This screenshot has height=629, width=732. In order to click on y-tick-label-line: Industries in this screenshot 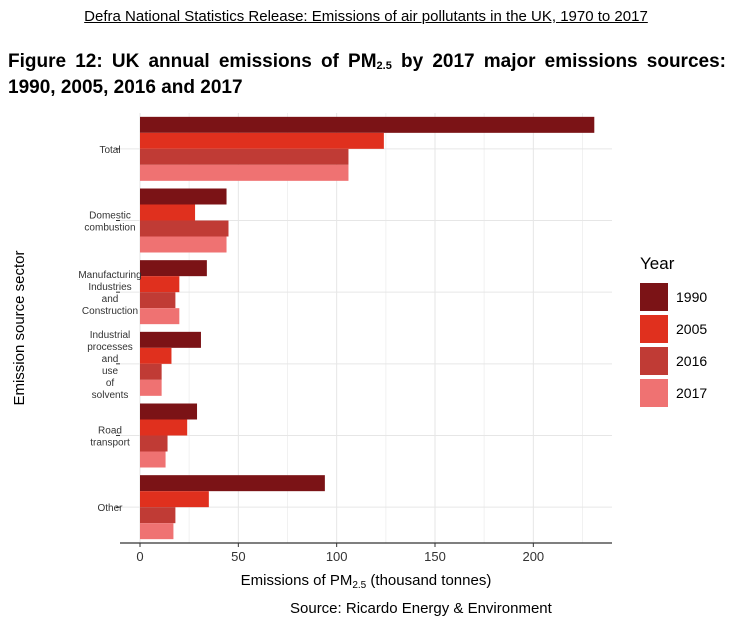, I will do `click(109, 287)`.